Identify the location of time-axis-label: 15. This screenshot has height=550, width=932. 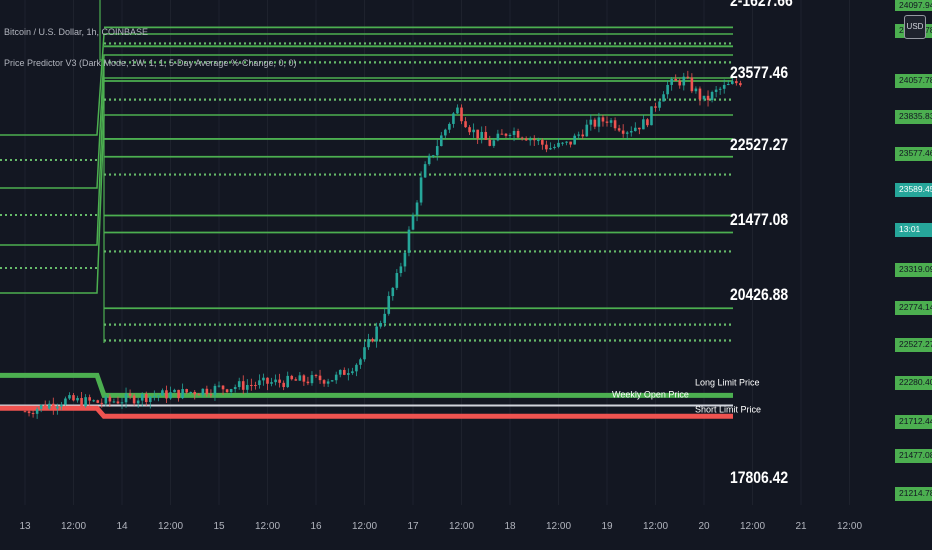
(219, 526).